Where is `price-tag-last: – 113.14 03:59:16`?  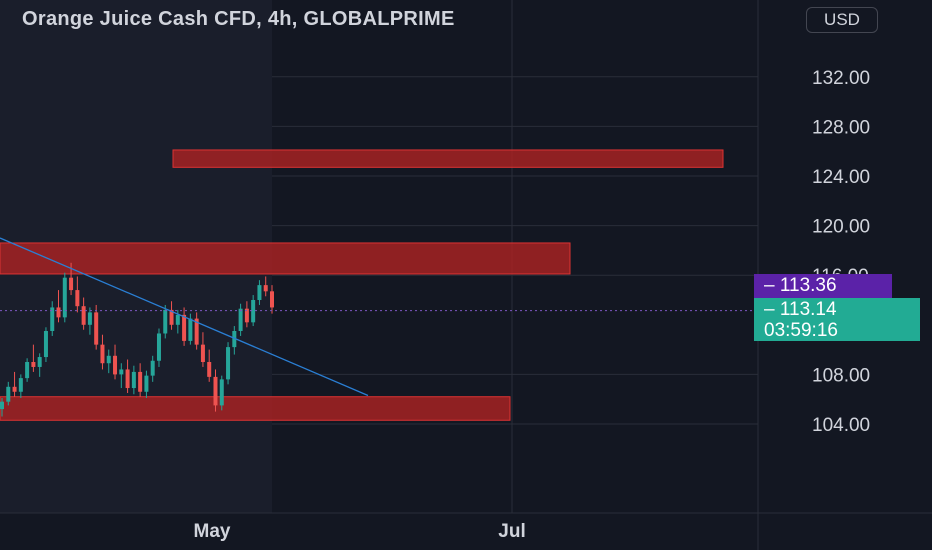 price-tag-last: – 113.14 03:59:16 is located at coordinates (837, 319).